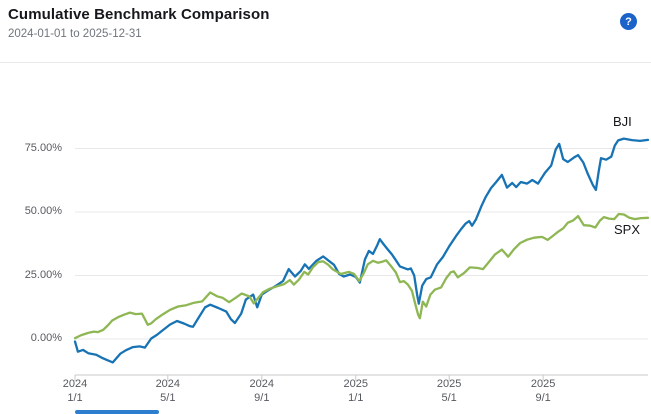 Image resolution: width=651 pixels, height=414 pixels. Describe the element at coordinates (168, 391) in the screenshot. I see `x-tick-label: 2024 5/1` at that location.